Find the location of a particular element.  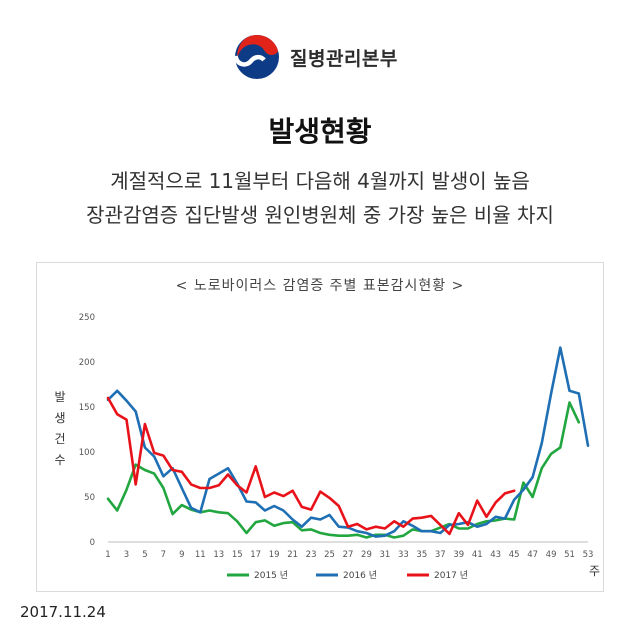

x-tick-label: 45 is located at coordinates (514, 555).